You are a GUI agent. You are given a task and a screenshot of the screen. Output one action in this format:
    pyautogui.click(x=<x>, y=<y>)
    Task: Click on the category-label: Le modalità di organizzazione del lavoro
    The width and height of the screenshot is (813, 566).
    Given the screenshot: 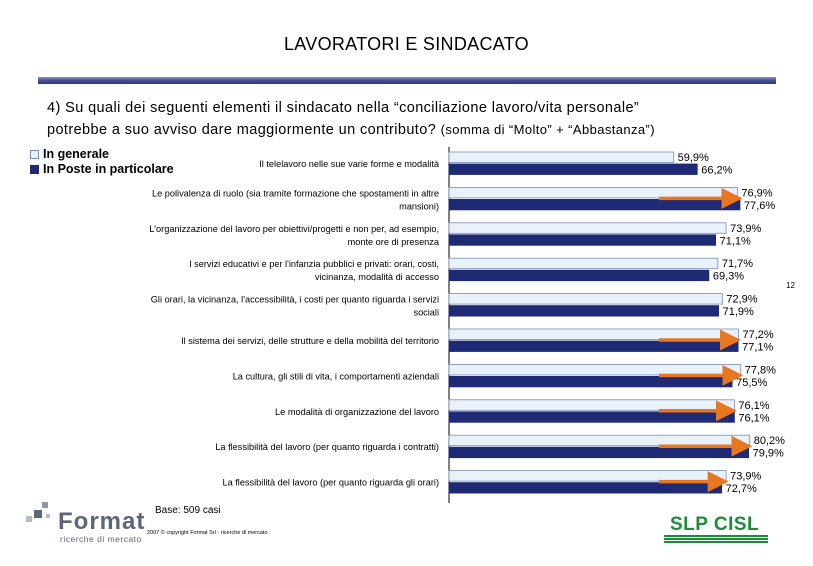 What is the action you would take?
    pyautogui.click(x=357, y=412)
    